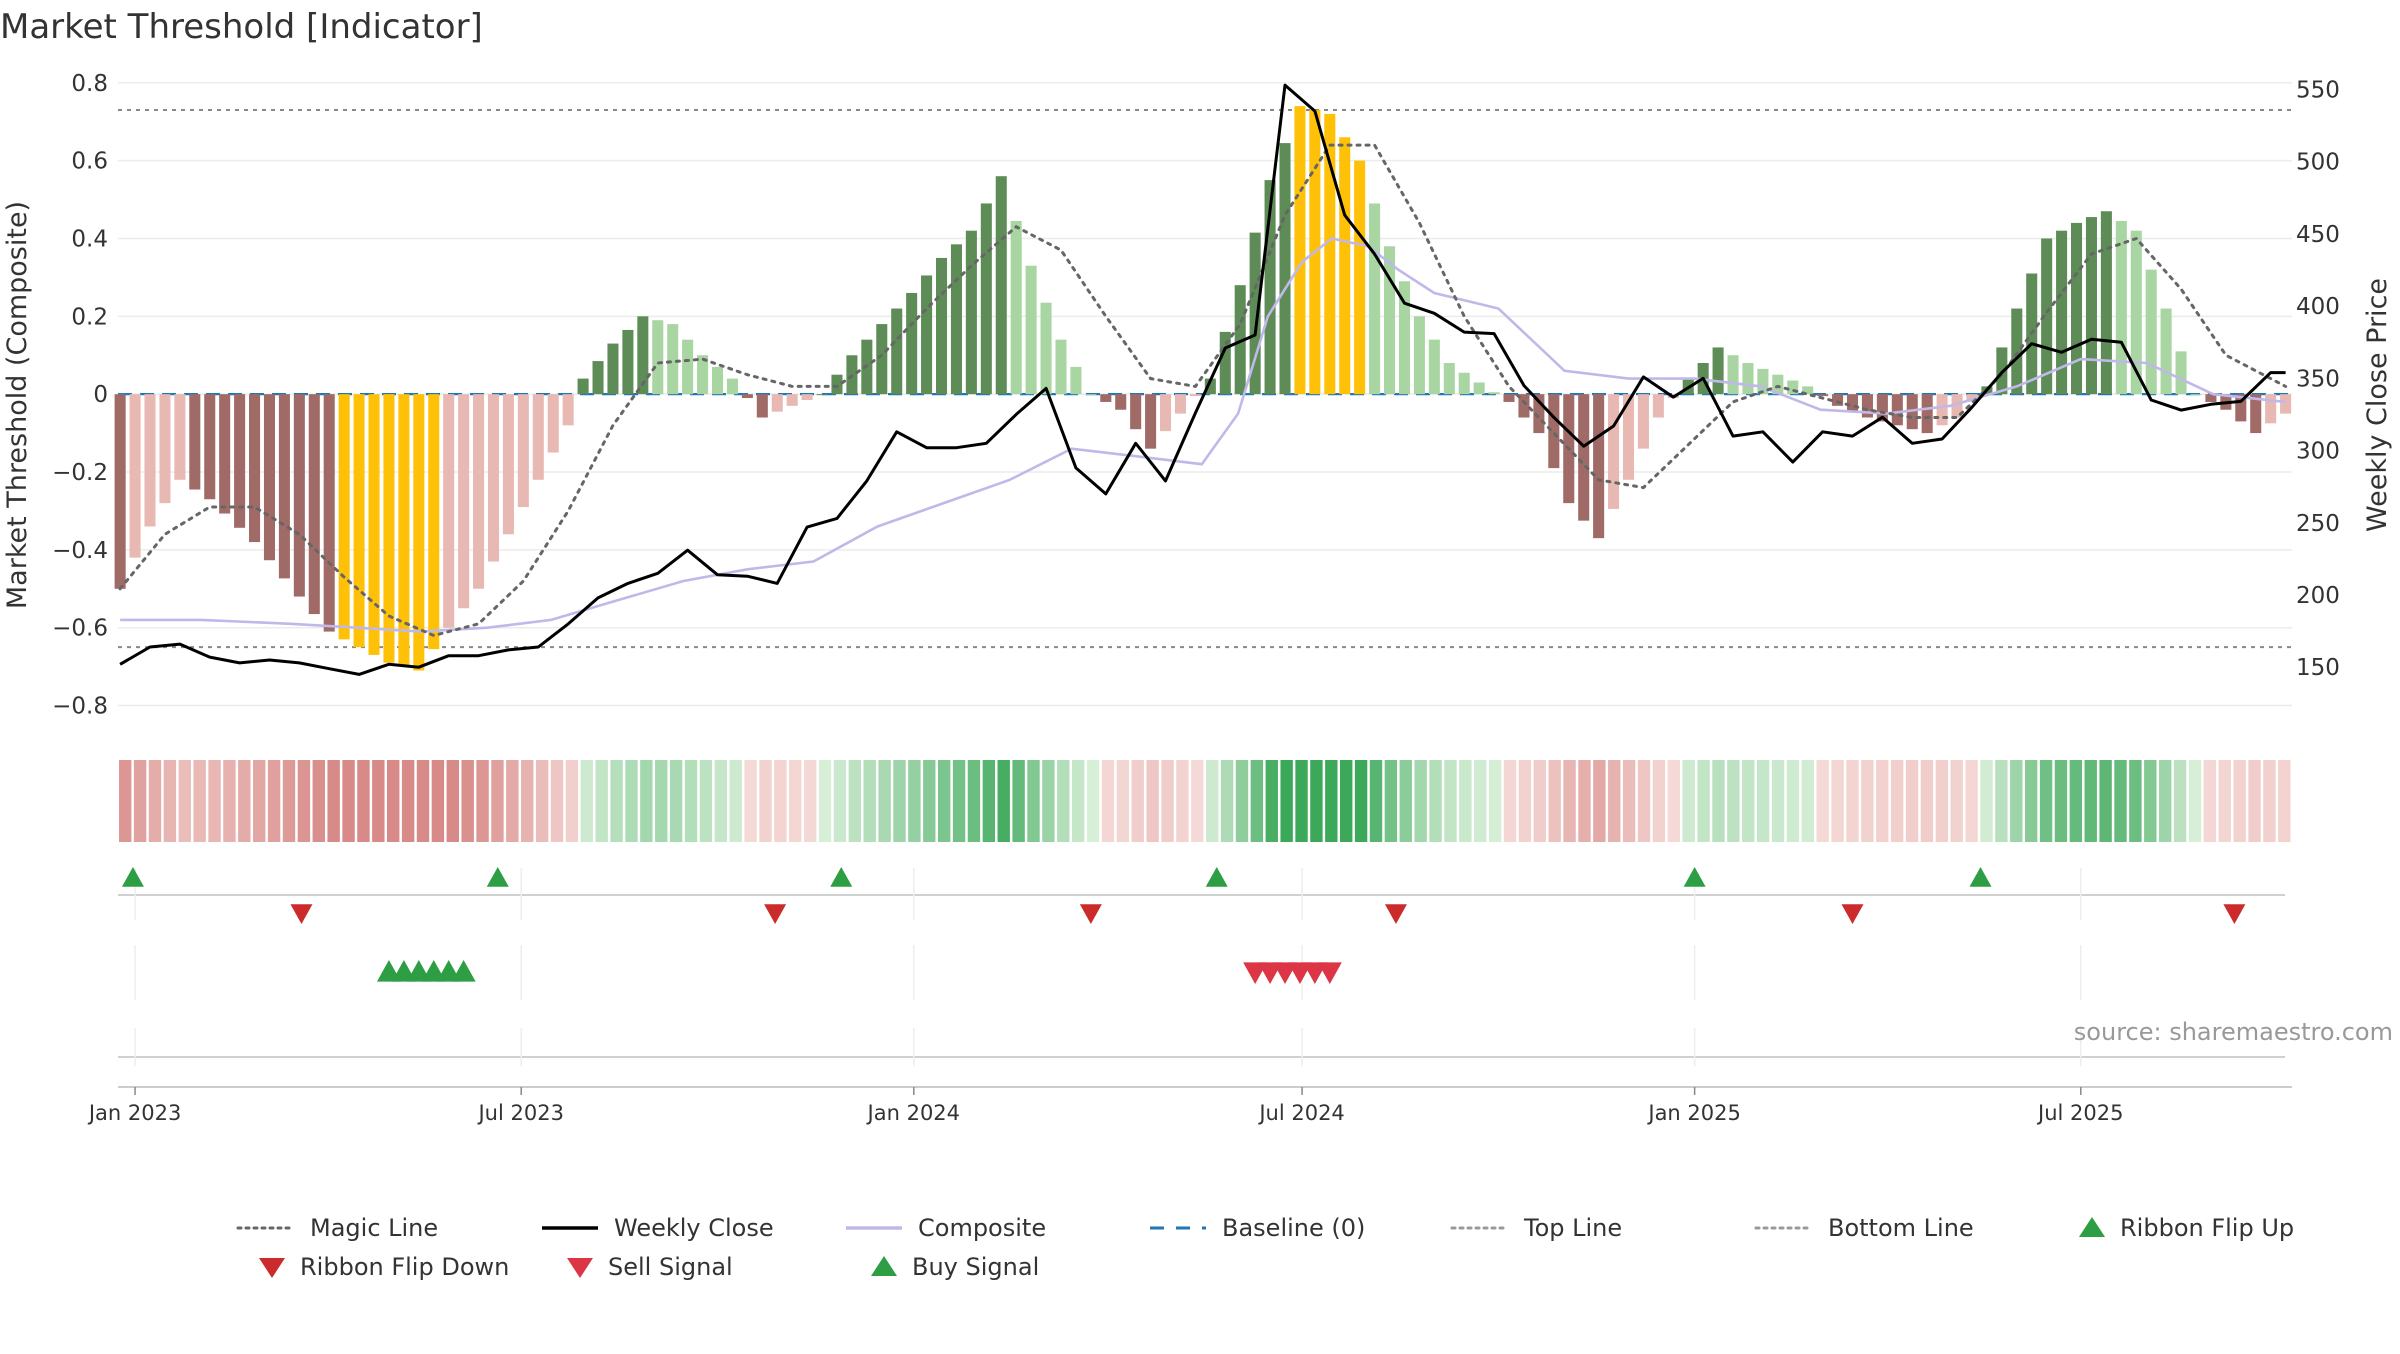 This screenshot has width=2400, height=1354. I want to click on legend-label: Ribbon Flip Up, so click(2207, 1228).